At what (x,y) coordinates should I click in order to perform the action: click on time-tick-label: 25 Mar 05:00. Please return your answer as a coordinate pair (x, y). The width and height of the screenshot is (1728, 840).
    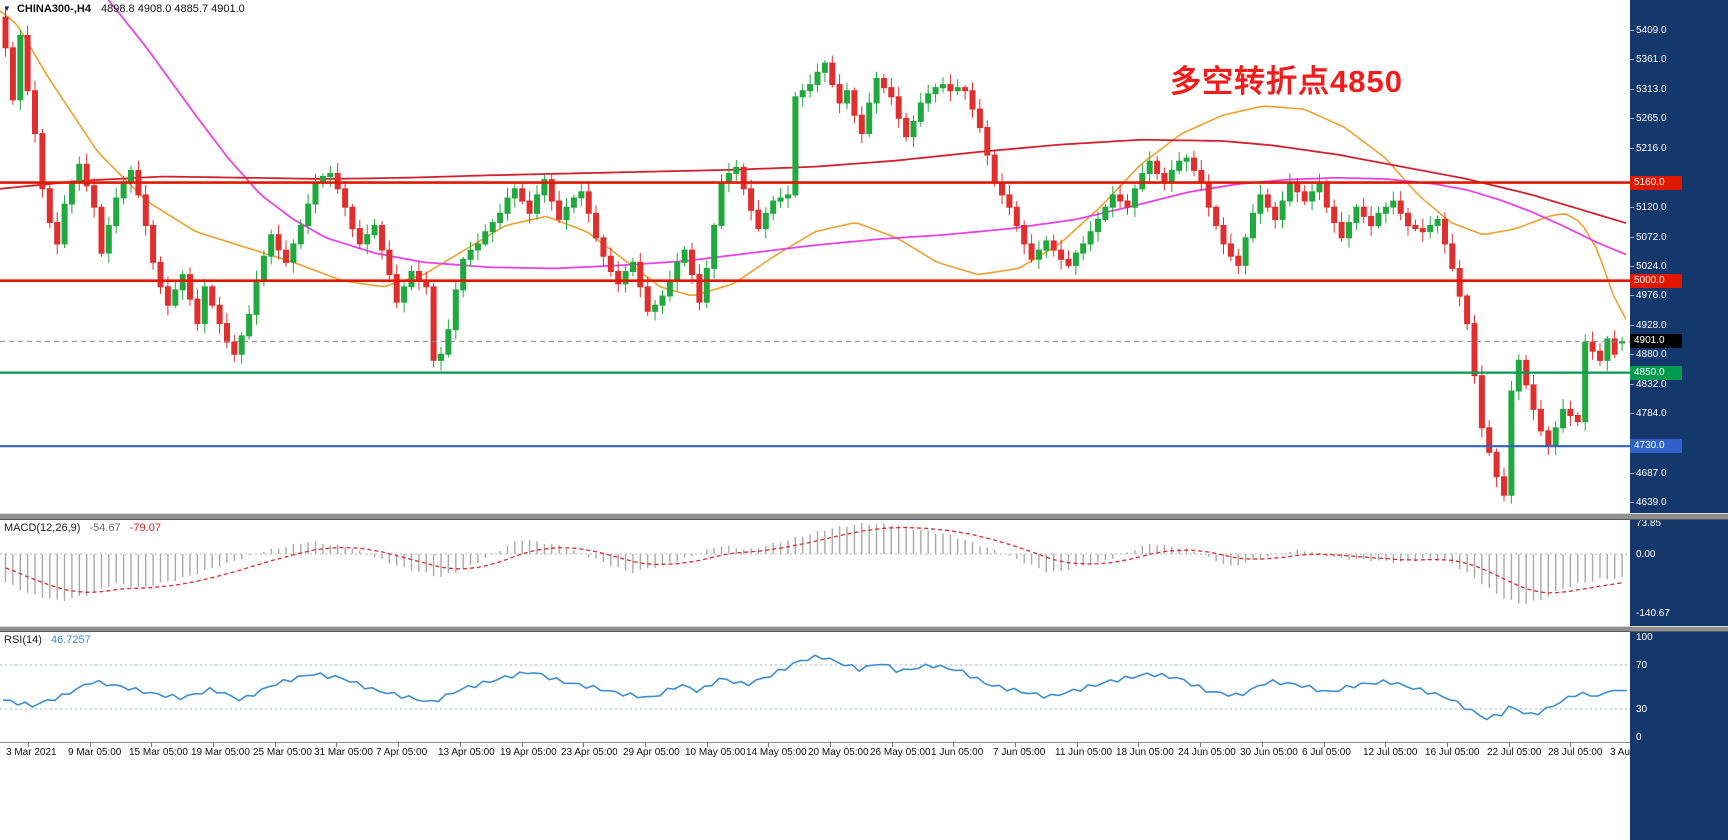
    Looking at the image, I should click on (282, 752).